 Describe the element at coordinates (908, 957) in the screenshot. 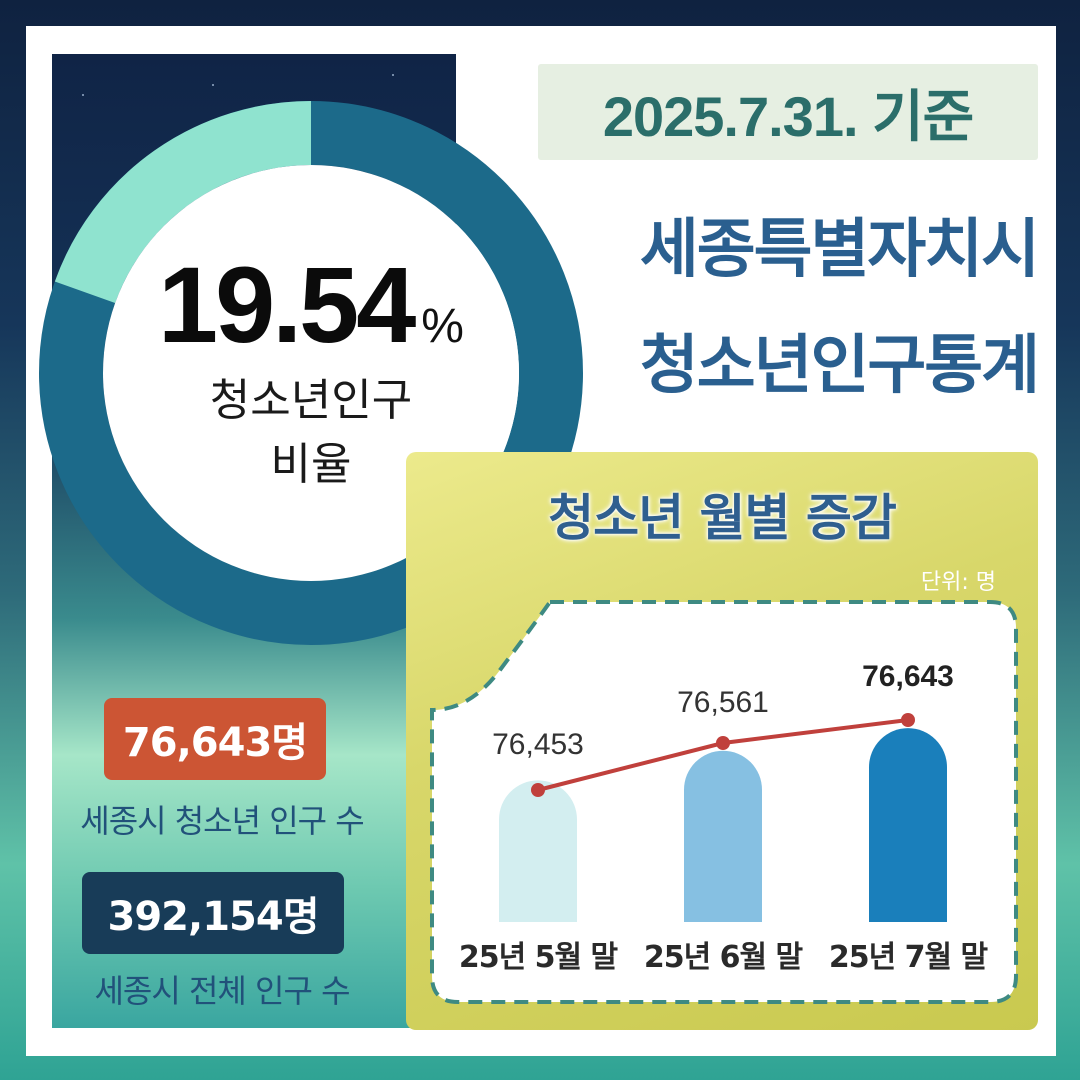

I see `chart-category-label: 25년 7월 말` at that location.